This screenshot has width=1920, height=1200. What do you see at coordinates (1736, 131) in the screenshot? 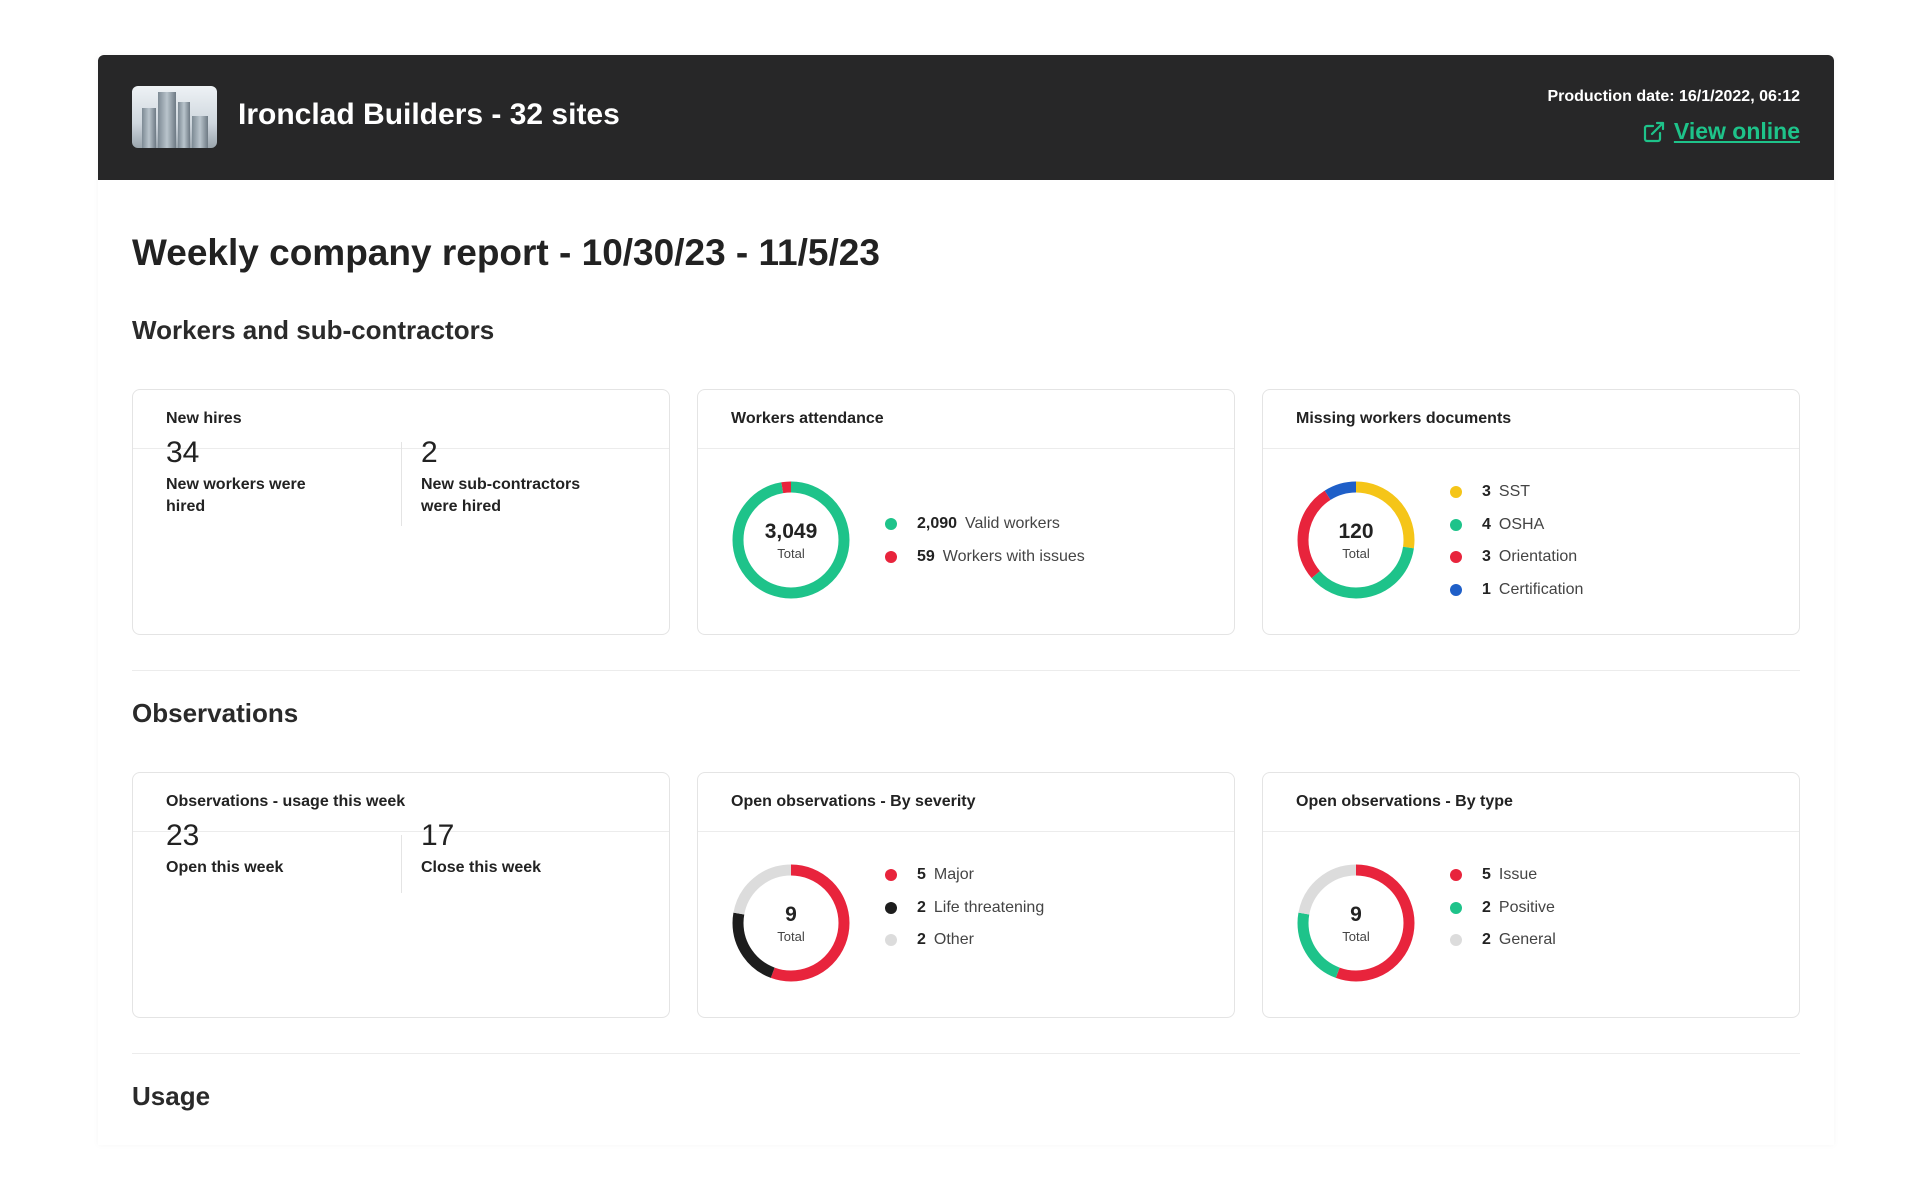
I see `view-online-label: View online` at bounding box center [1736, 131].